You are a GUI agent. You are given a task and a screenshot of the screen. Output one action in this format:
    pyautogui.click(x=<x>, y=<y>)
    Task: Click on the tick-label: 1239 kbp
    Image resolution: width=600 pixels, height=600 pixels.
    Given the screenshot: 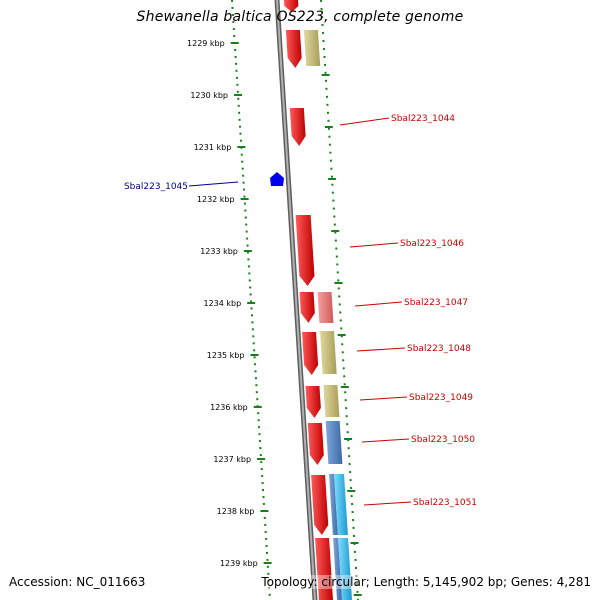 What is the action you would take?
    pyautogui.click(x=239, y=563)
    